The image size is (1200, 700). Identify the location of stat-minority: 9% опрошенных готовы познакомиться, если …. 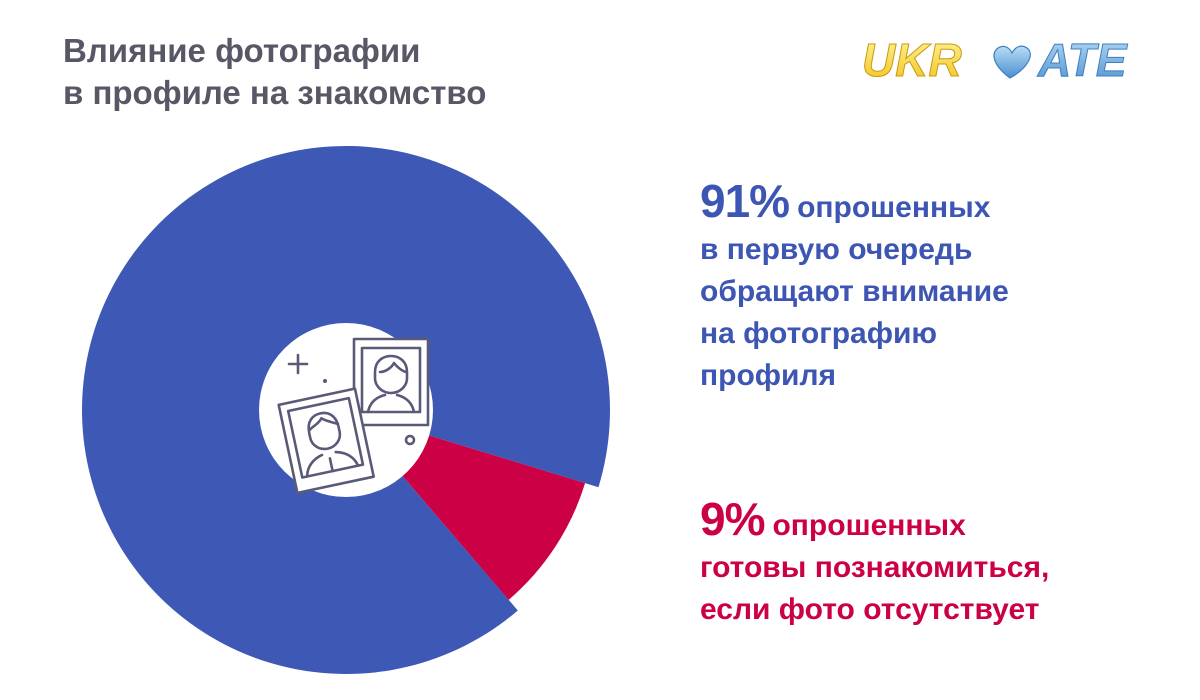
(875, 563).